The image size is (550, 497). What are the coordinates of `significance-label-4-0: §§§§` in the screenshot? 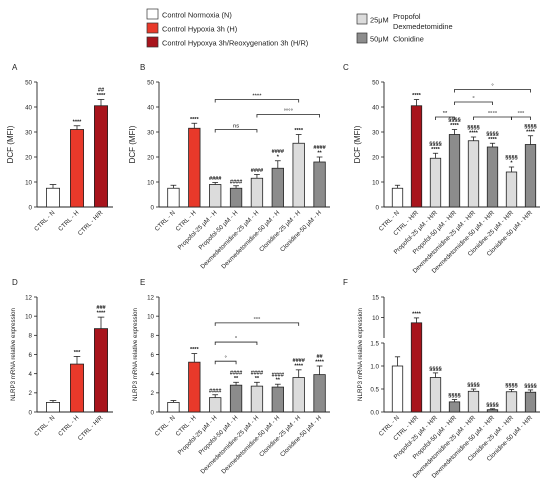 It's located at (473, 128).